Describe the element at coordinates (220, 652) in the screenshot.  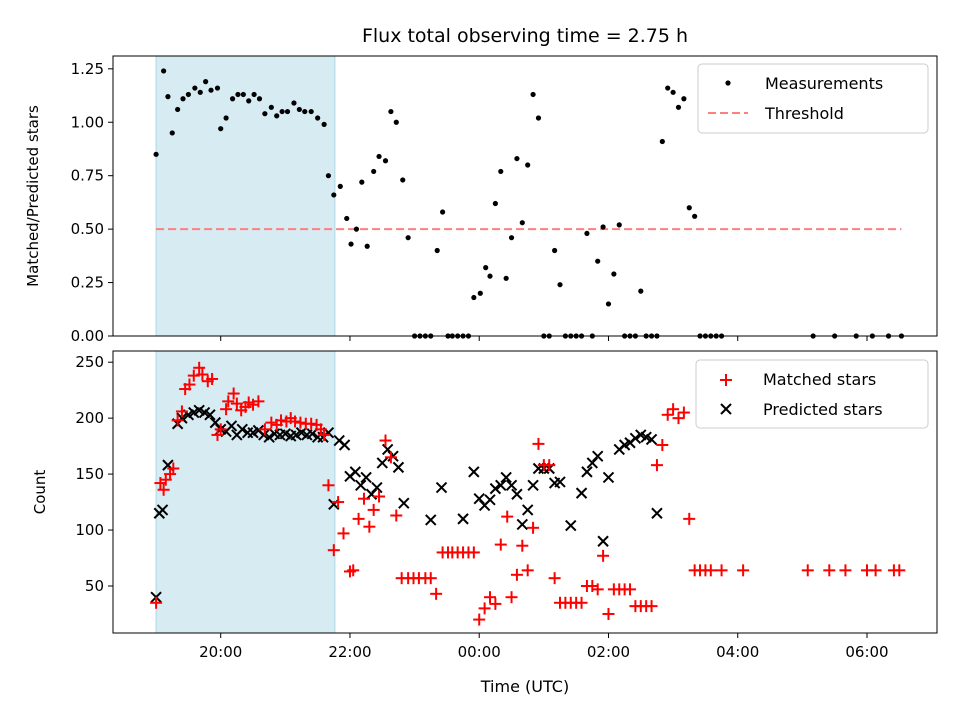
I see `x-tick-label: 20:00` at that location.